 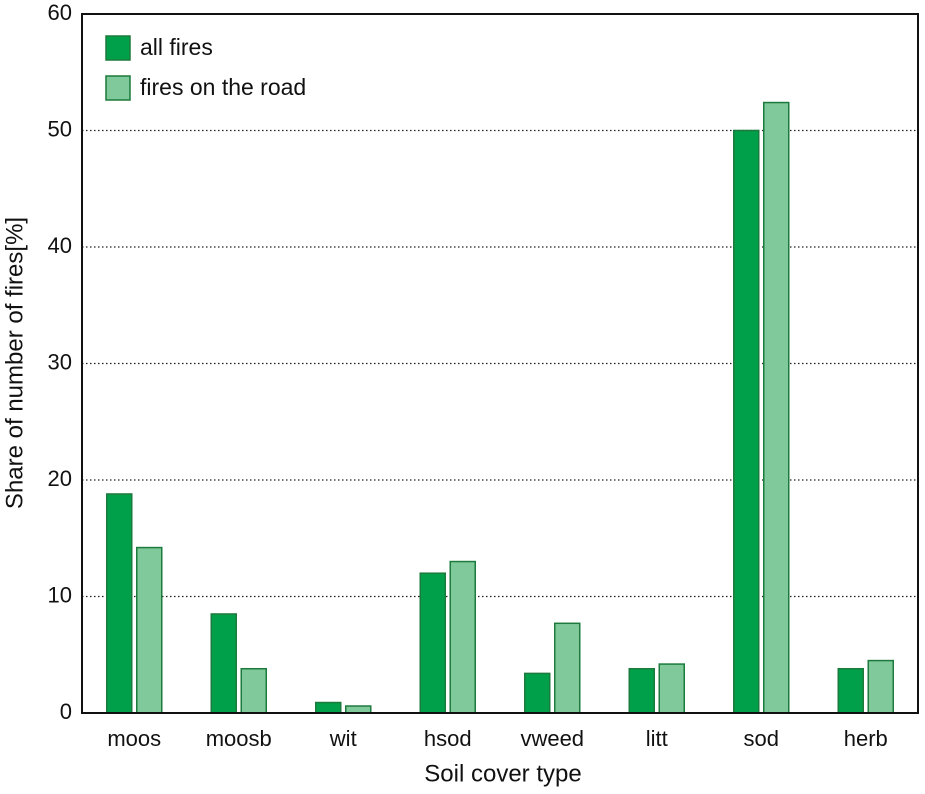 I want to click on y-axis-label: Share of number of fires[%], so click(x=14, y=363).